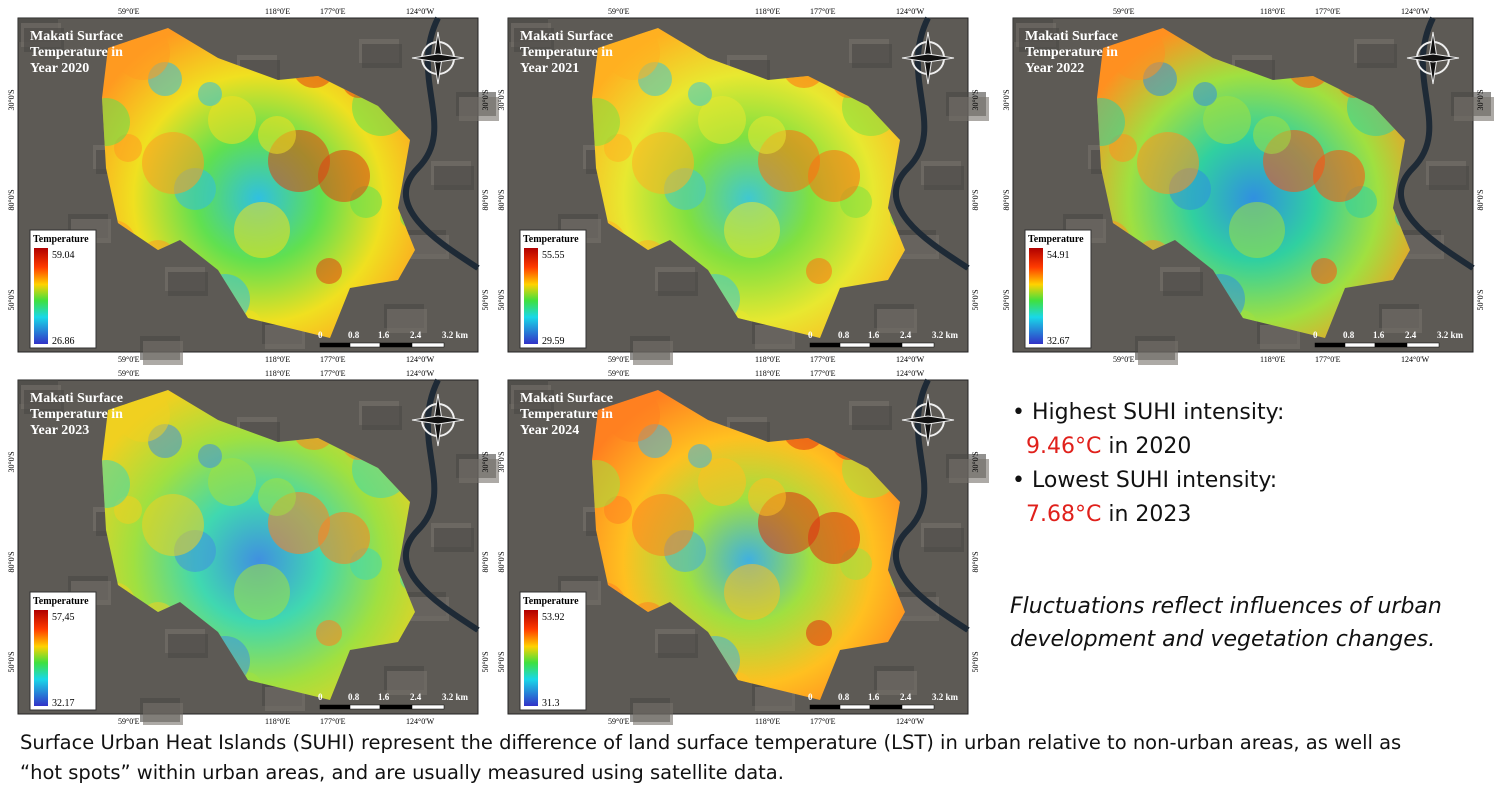  Describe the element at coordinates (59, 68) in the screenshot. I see `map-title: Year 2020` at that location.